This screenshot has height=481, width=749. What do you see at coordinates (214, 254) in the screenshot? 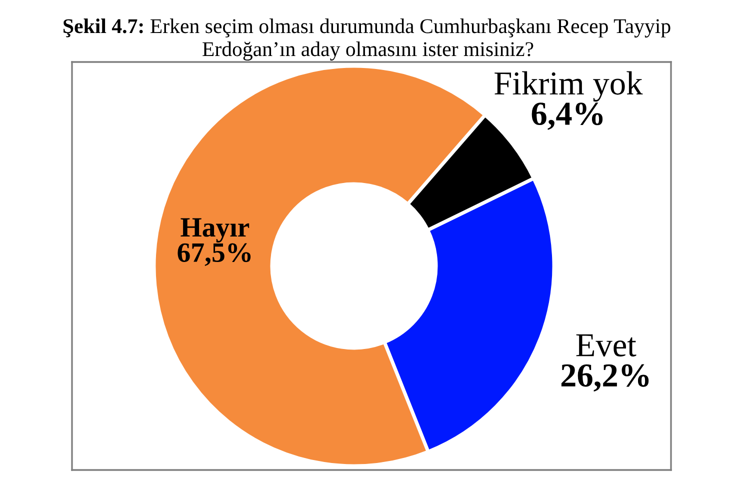
I see `data-label: 67,5%` at bounding box center [214, 254].